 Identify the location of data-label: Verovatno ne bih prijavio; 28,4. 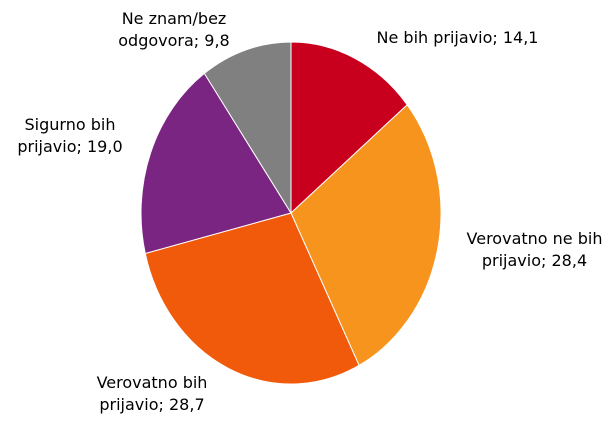
(534, 250).